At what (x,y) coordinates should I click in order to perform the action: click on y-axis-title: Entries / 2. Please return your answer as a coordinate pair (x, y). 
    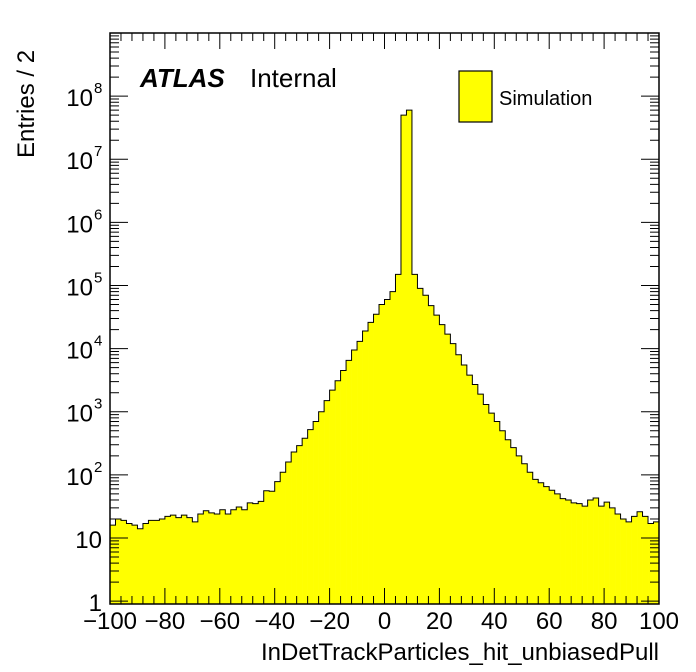
    Looking at the image, I should click on (26, 104).